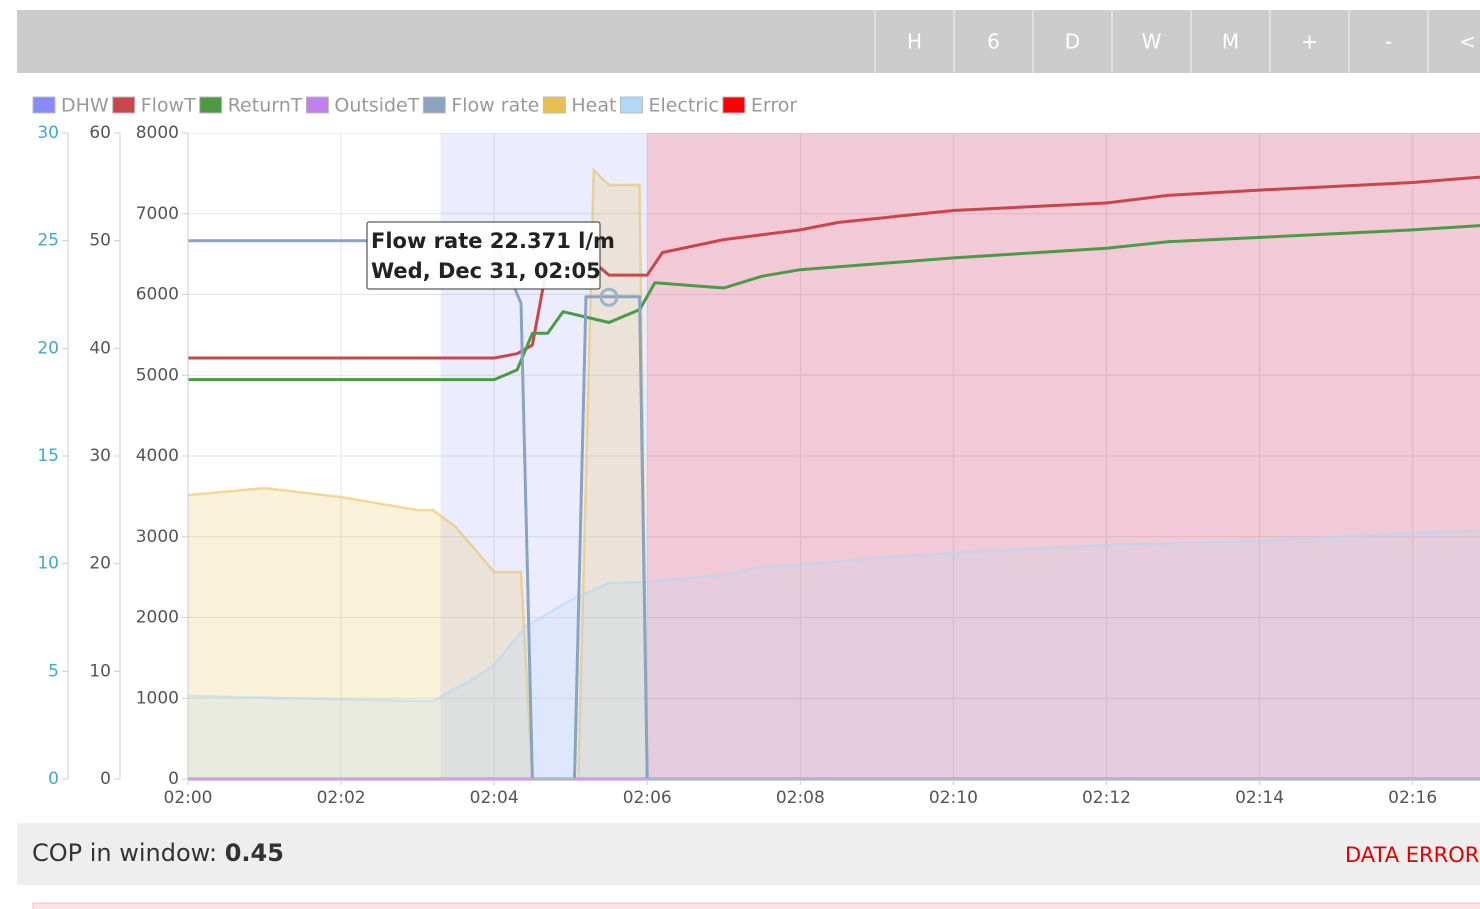  I want to click on legend-label: OutsideT, so click(376, 106).